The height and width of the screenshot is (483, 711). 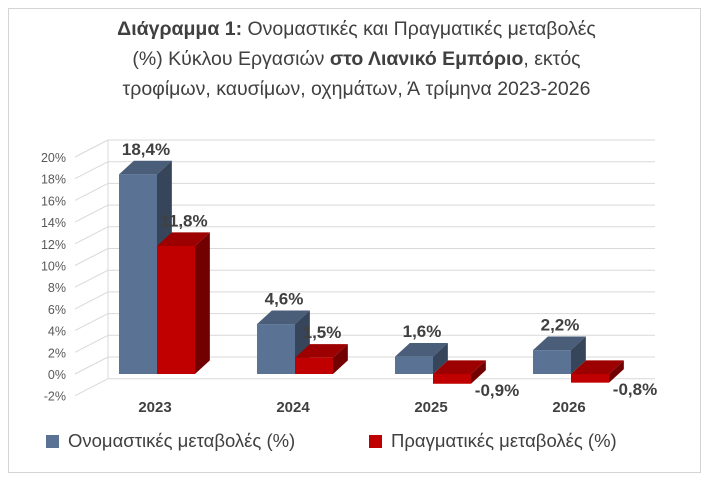 I want to click on data-label: 2,2%, so click(x=560, y=325).